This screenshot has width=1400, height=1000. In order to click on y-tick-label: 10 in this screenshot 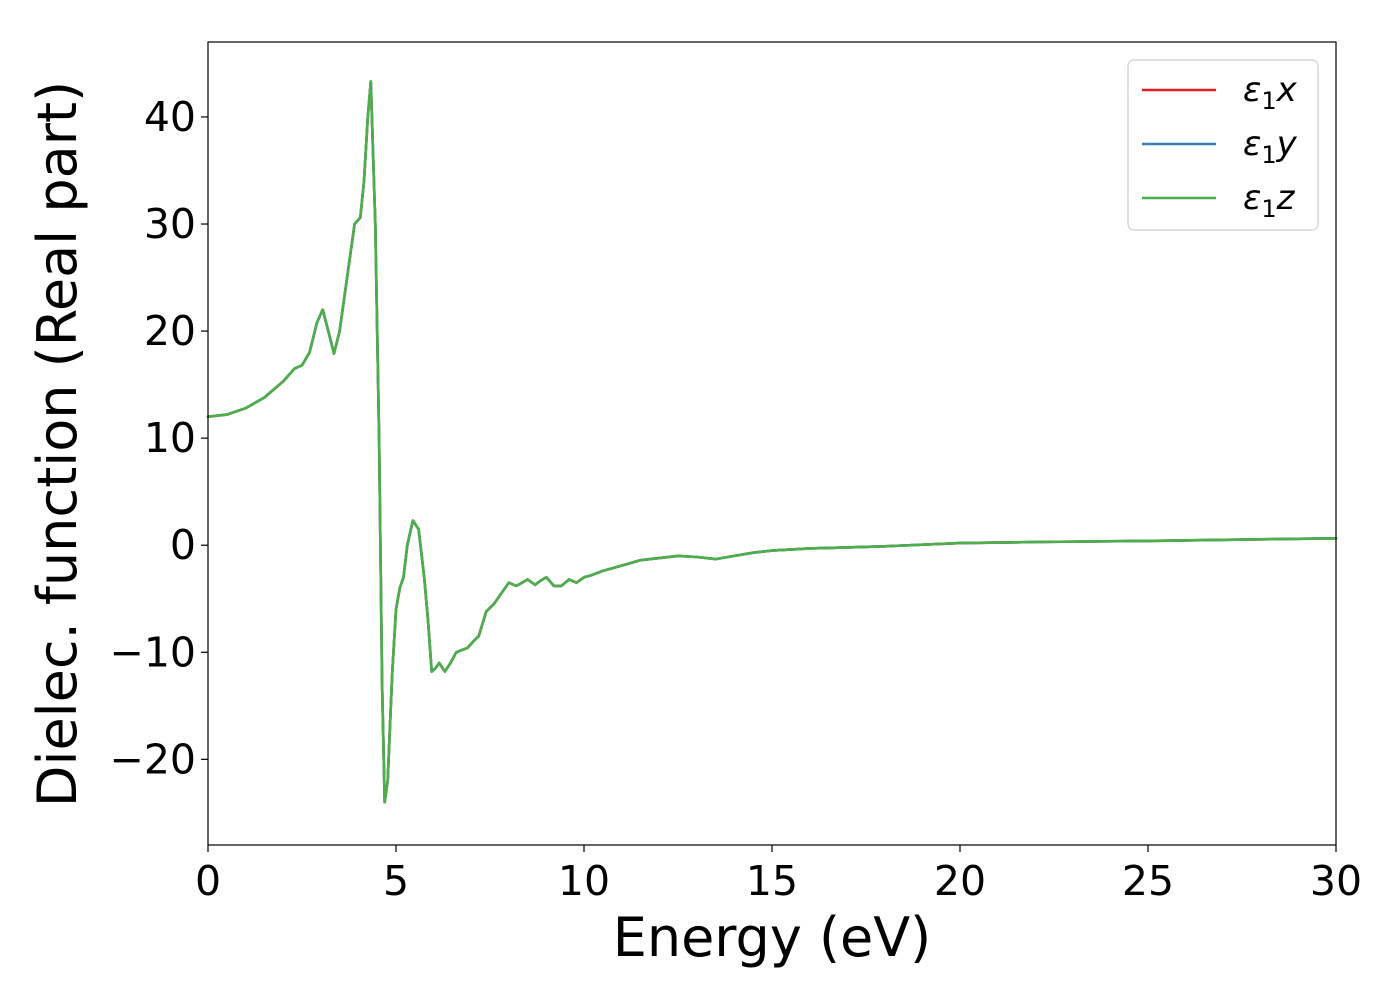, I will do `click(170, 438)`.